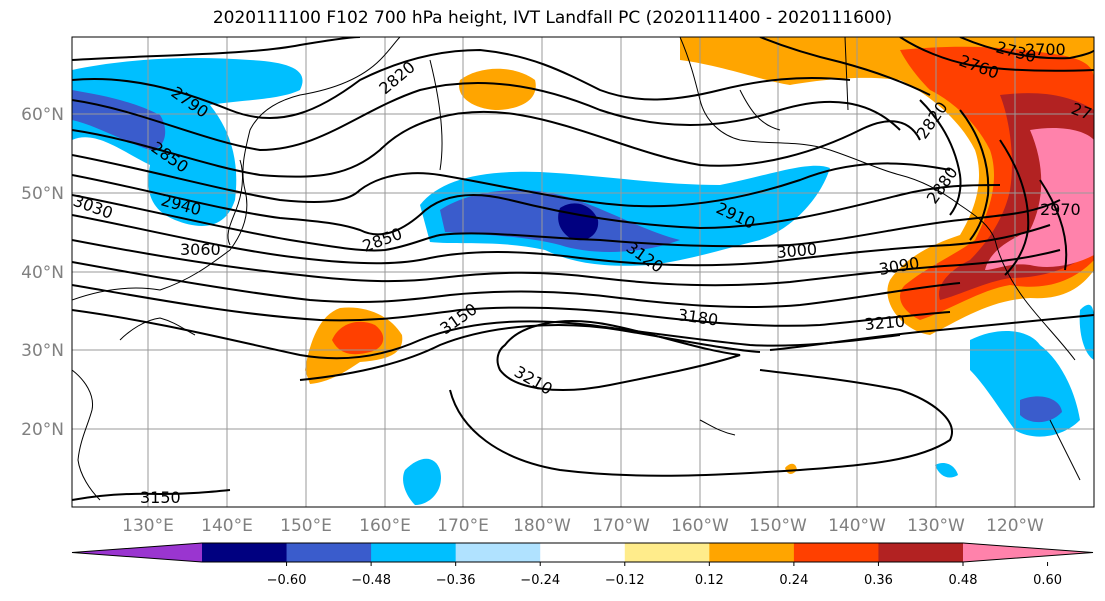  I want to click on colorbar-outline, so click(582, 552).